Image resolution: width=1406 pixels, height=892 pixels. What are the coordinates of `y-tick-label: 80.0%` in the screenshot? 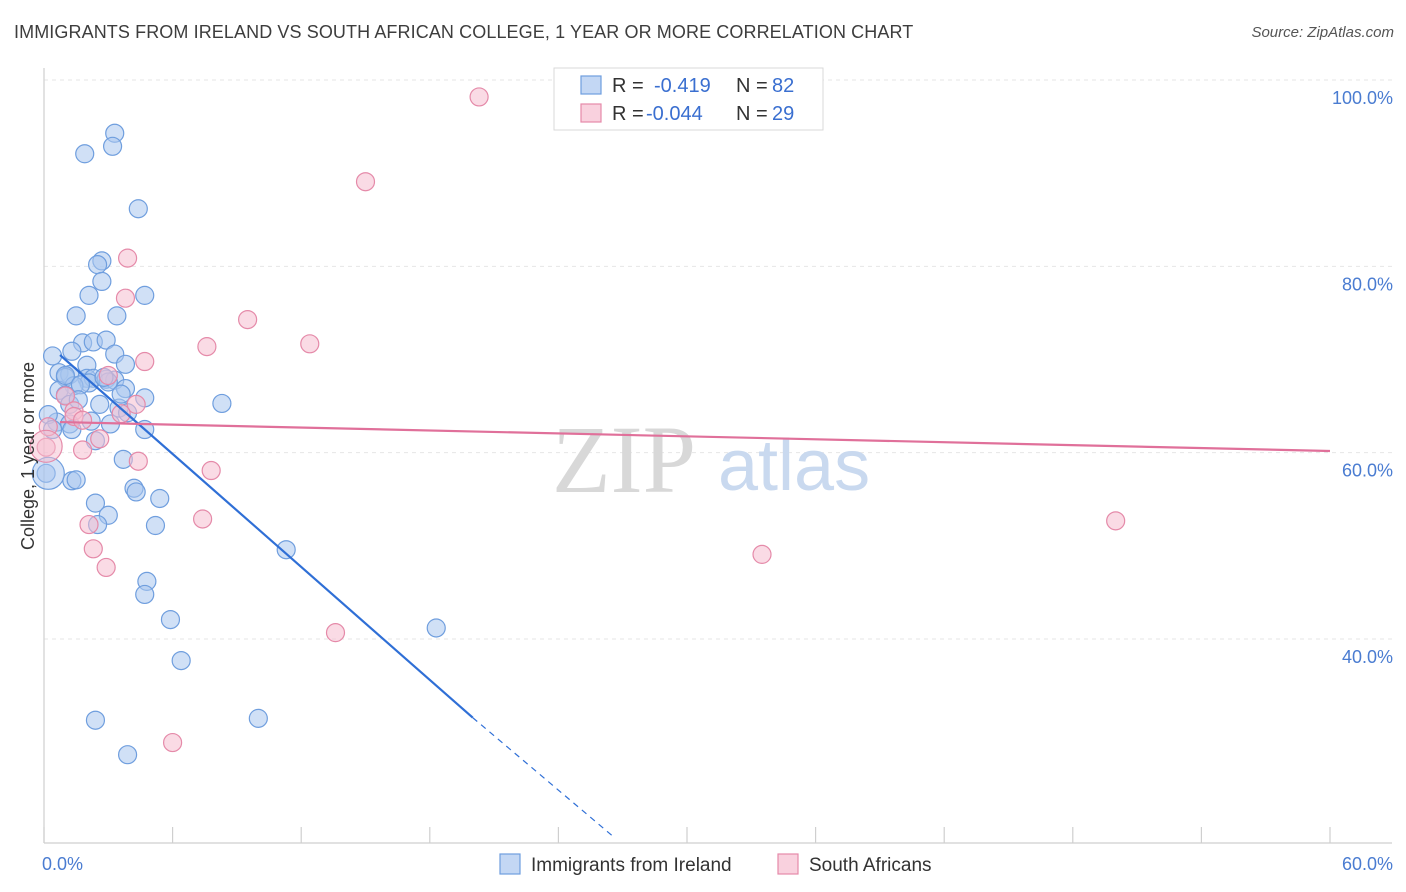 It's located at (1367, 284).